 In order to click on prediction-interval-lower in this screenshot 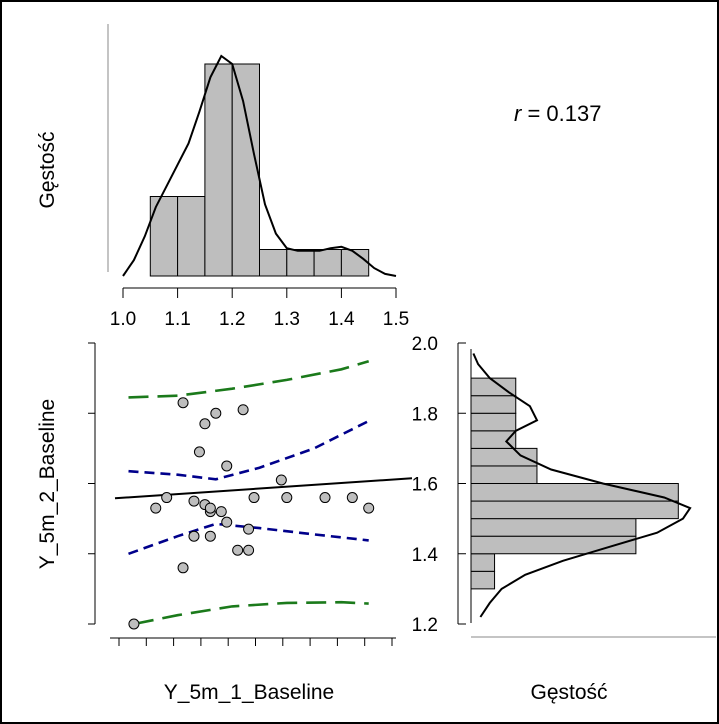, I will do `click(251, 613)`.